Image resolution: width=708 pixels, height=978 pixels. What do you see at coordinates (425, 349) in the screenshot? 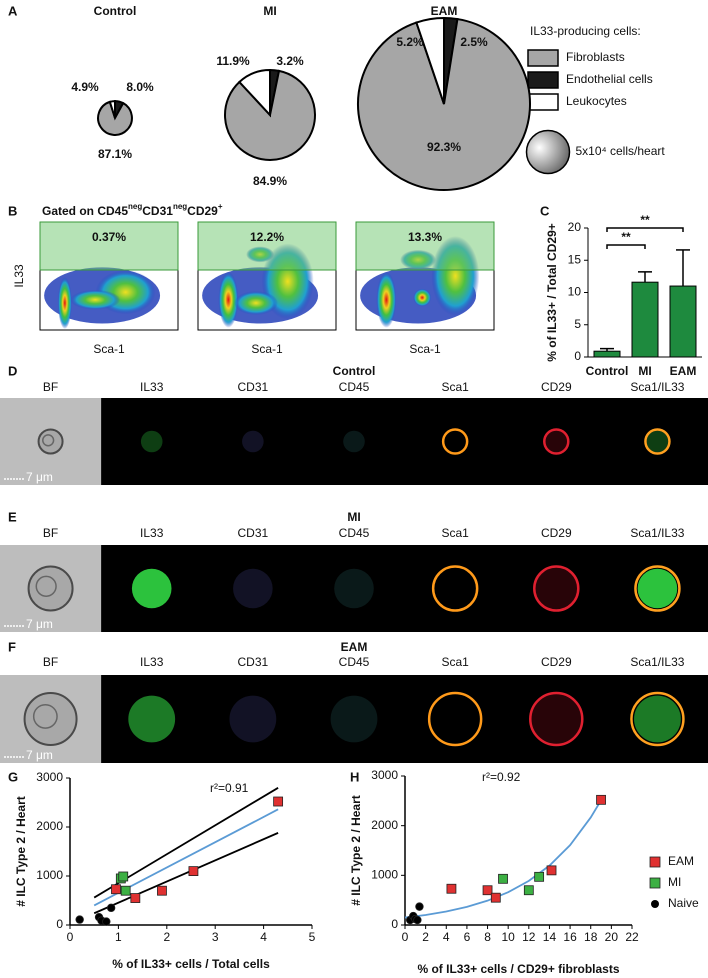
I see `x-axis-label: Sca-1` at bounding box center [425, 349].